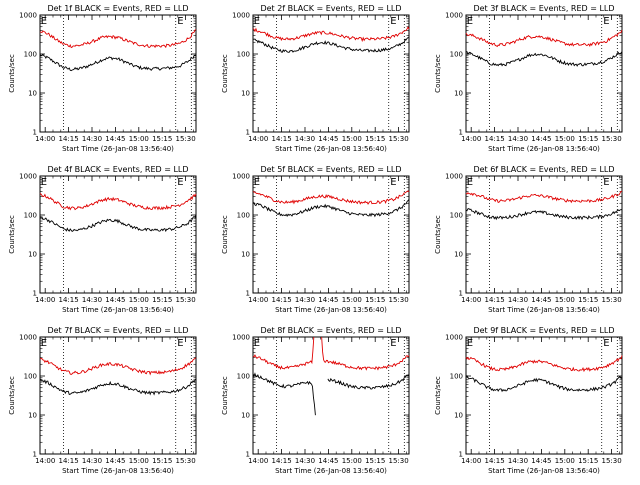 The image size is (640, 485). What do you see at coordinates (330, 330) in the screenshot?
I see `panel-title: Det 8f BLACK = Events, RED = LLD` at bounding box center [330, 330].